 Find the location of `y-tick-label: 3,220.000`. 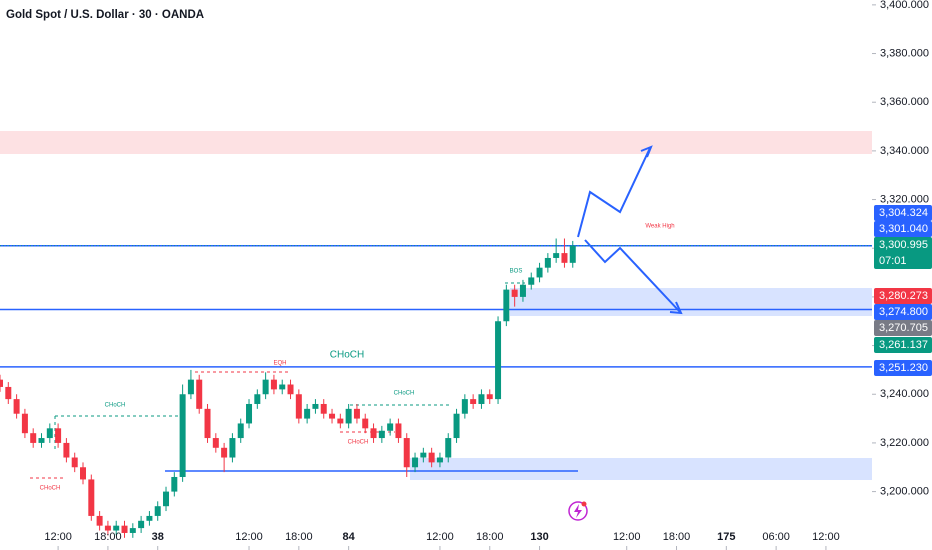

y-tick-label: 3,220.000 is located at coordinates (904, 443).